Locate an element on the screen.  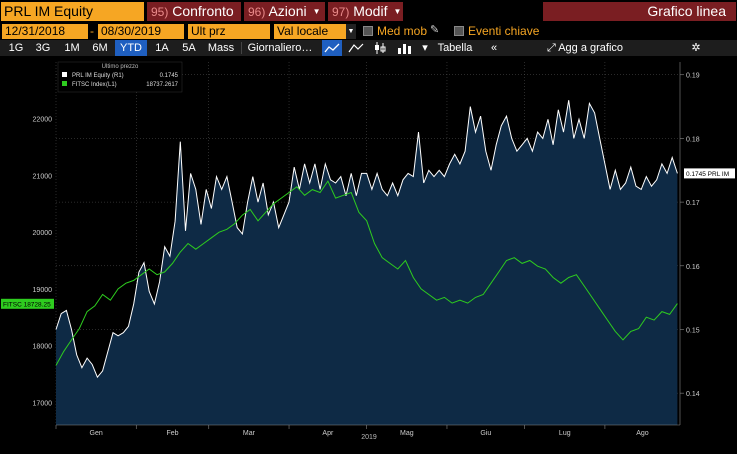
compare-button: 95) Confronto is located at coordinates (194, 11).